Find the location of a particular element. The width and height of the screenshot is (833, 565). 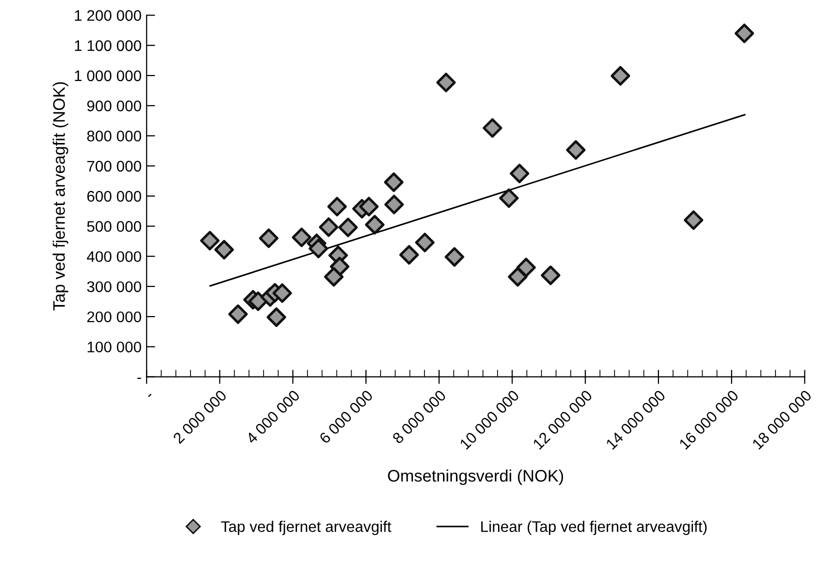

y-tick-label: 1 000 000 is located at coordinates (108, 76).